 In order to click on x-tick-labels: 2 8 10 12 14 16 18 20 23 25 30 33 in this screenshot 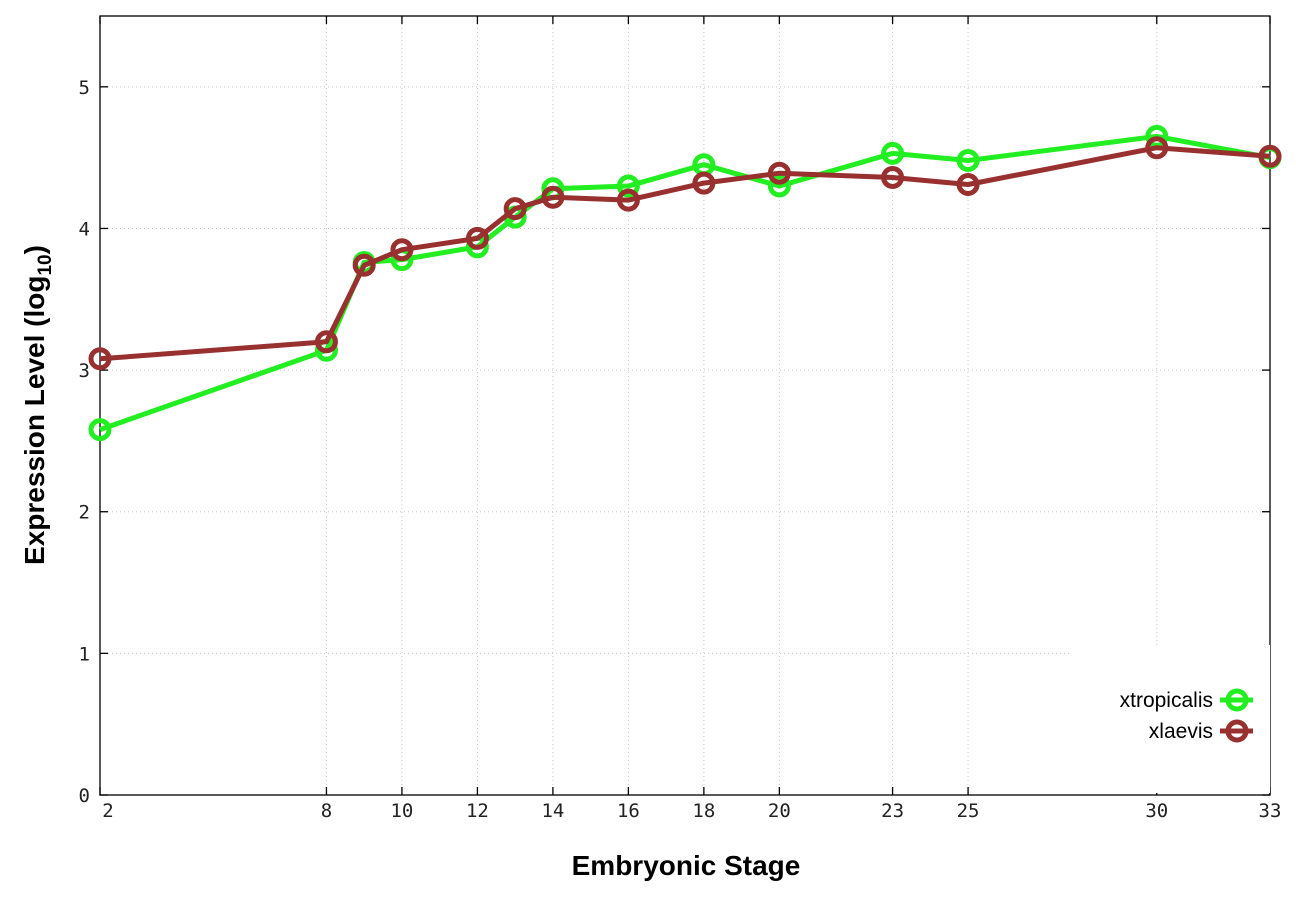, I will do `click(691, 811)`.